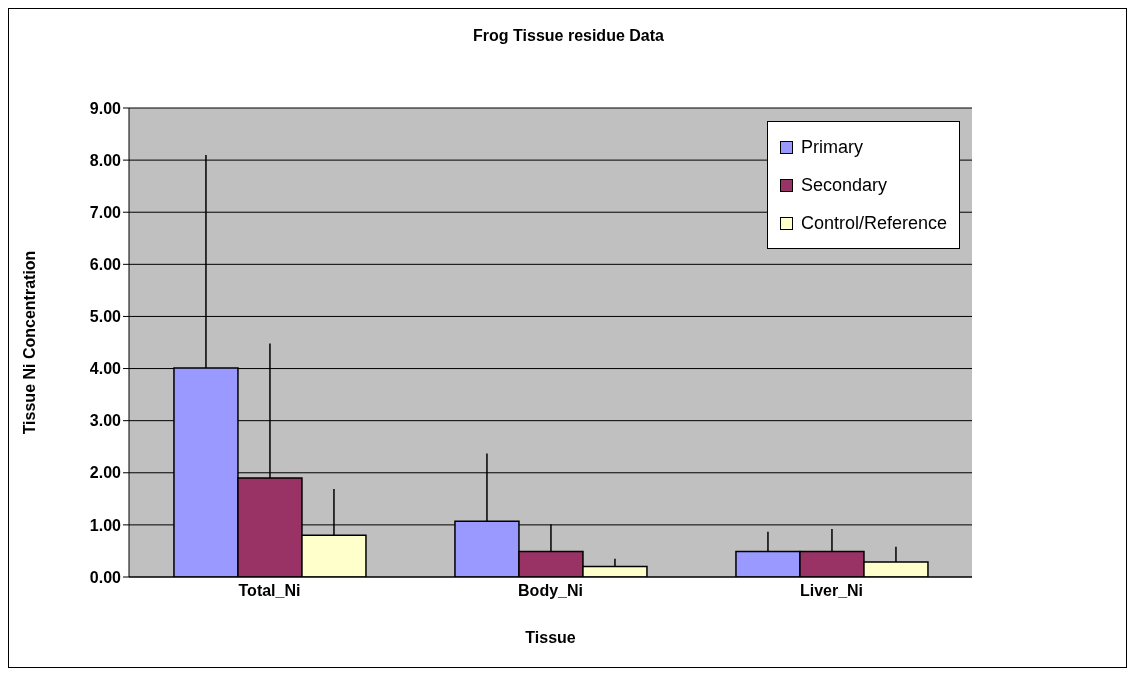  Describe the element at coordinates (831, 147) in the screenshot. I see `legend-label: Primary` at that location.